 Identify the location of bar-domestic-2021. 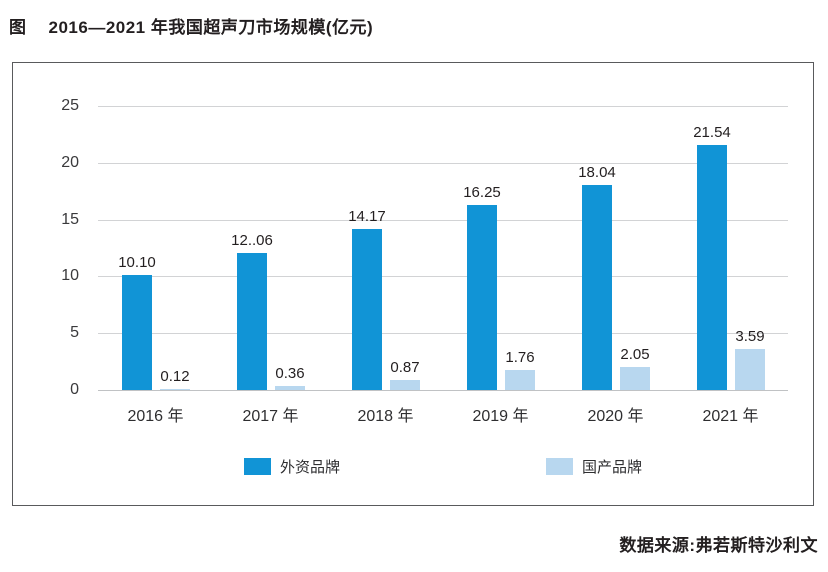
(750, 369).